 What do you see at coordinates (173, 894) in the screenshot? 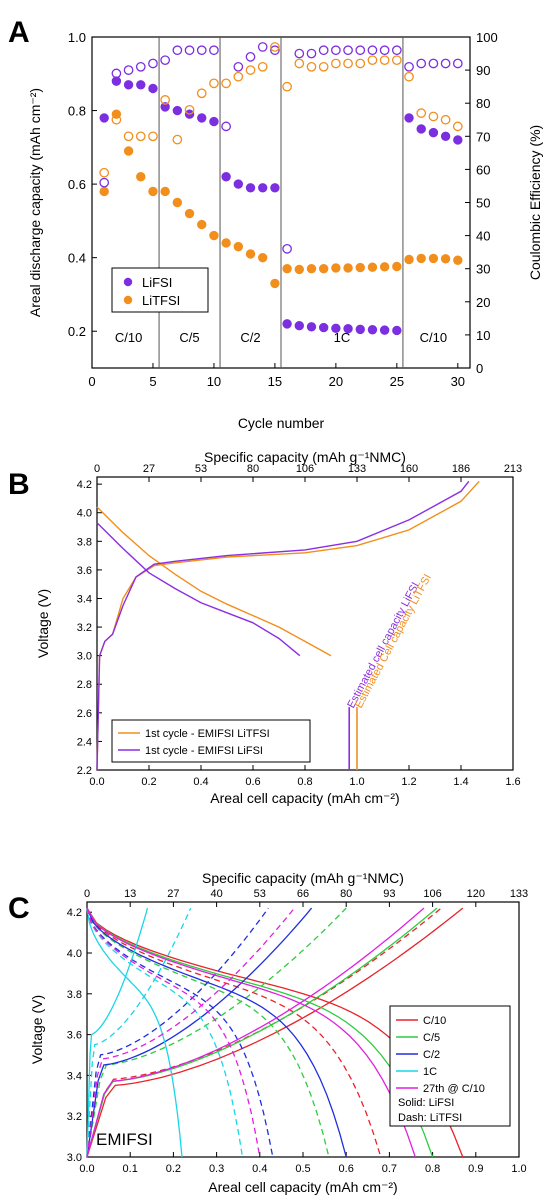
I see `top-tick-label: 27` at bounding box center [173, 894].